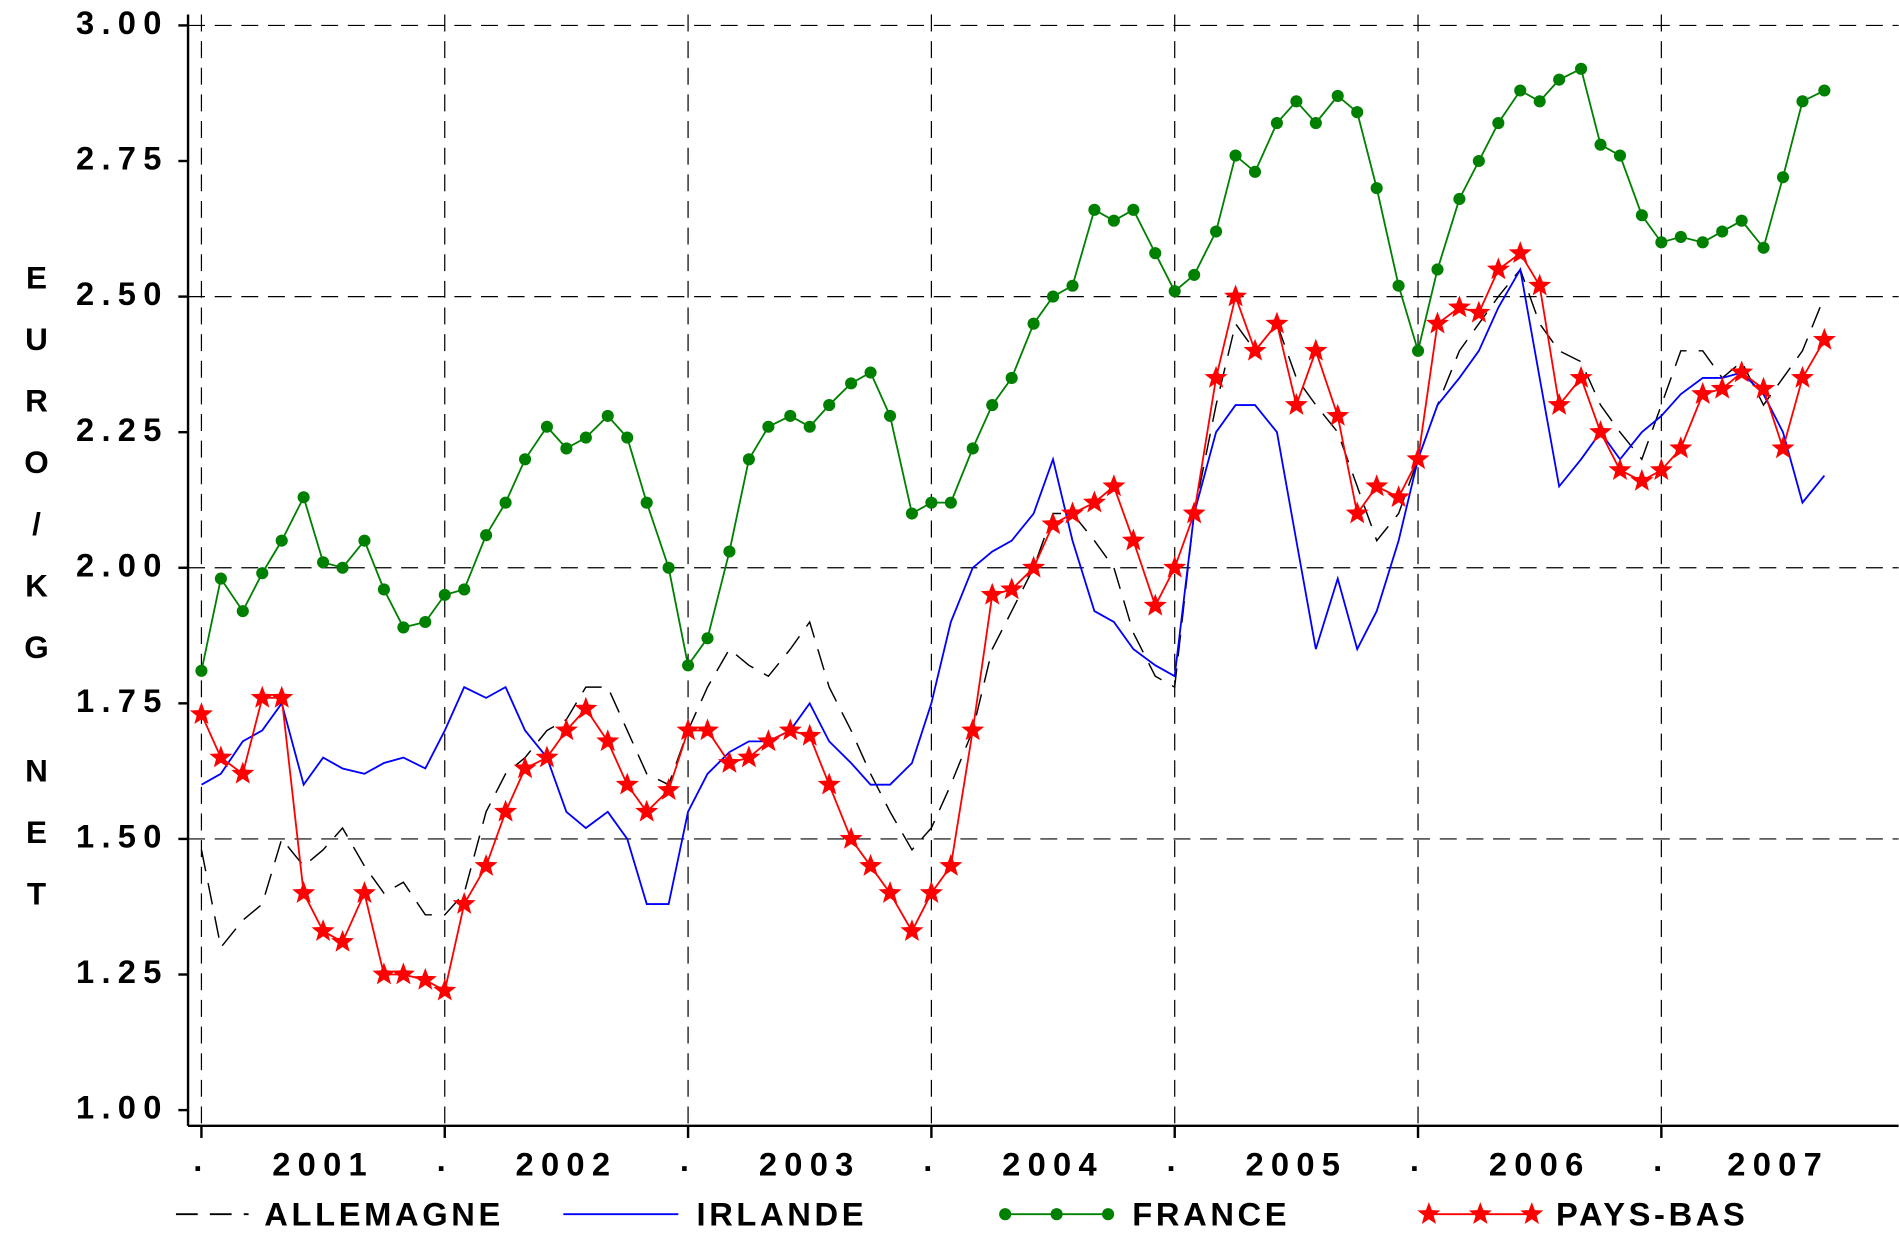 The image size is (1899, 1236). I want to click on y-tick-label: 3.00, so click(122, 22).